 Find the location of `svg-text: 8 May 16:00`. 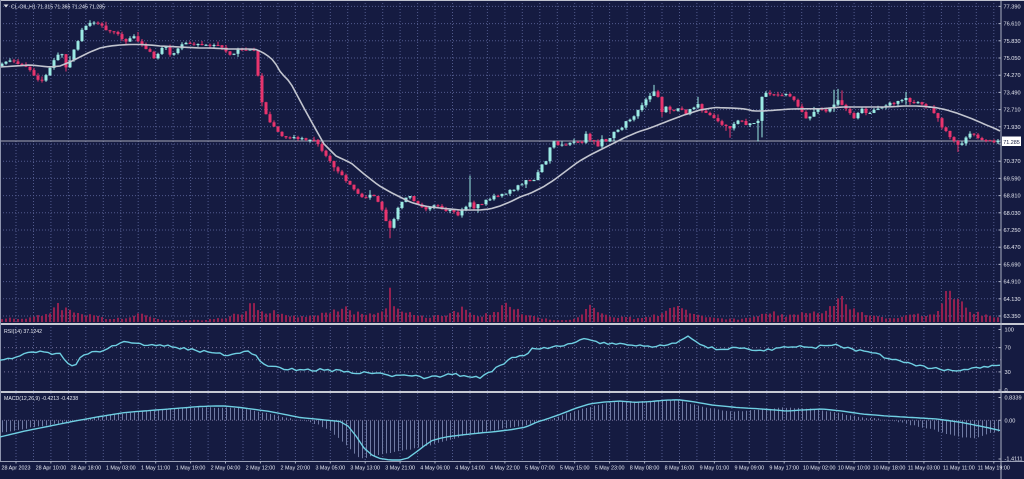

svg-text: 8 May 16:00 is located at coordinates (680, 469).